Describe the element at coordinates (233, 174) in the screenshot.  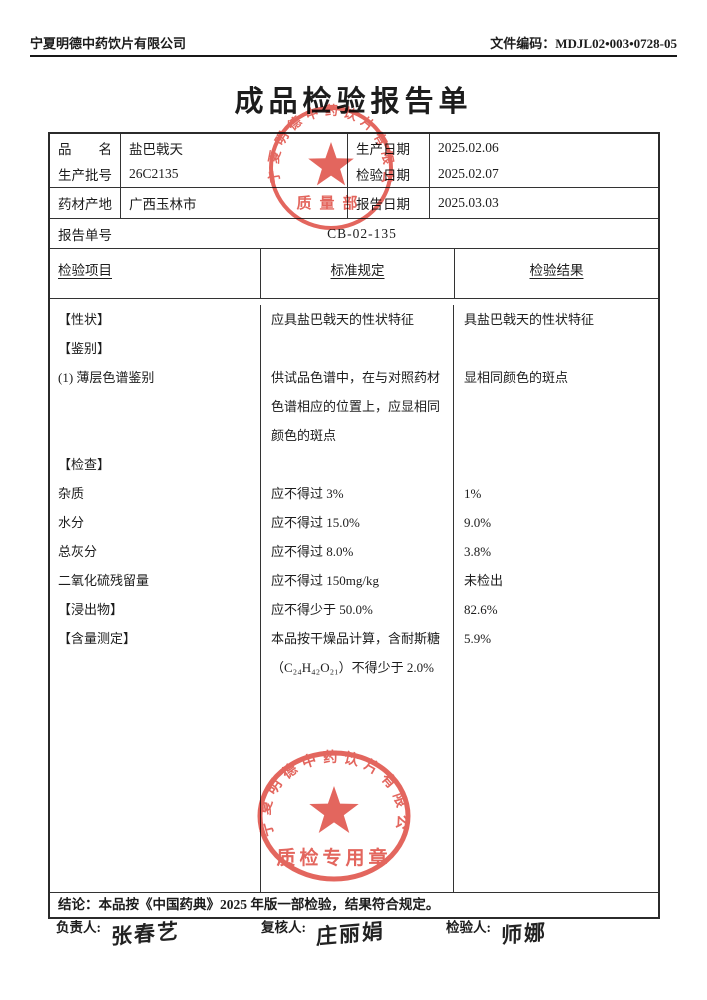
I see `info-value: 26C2135` at that location.